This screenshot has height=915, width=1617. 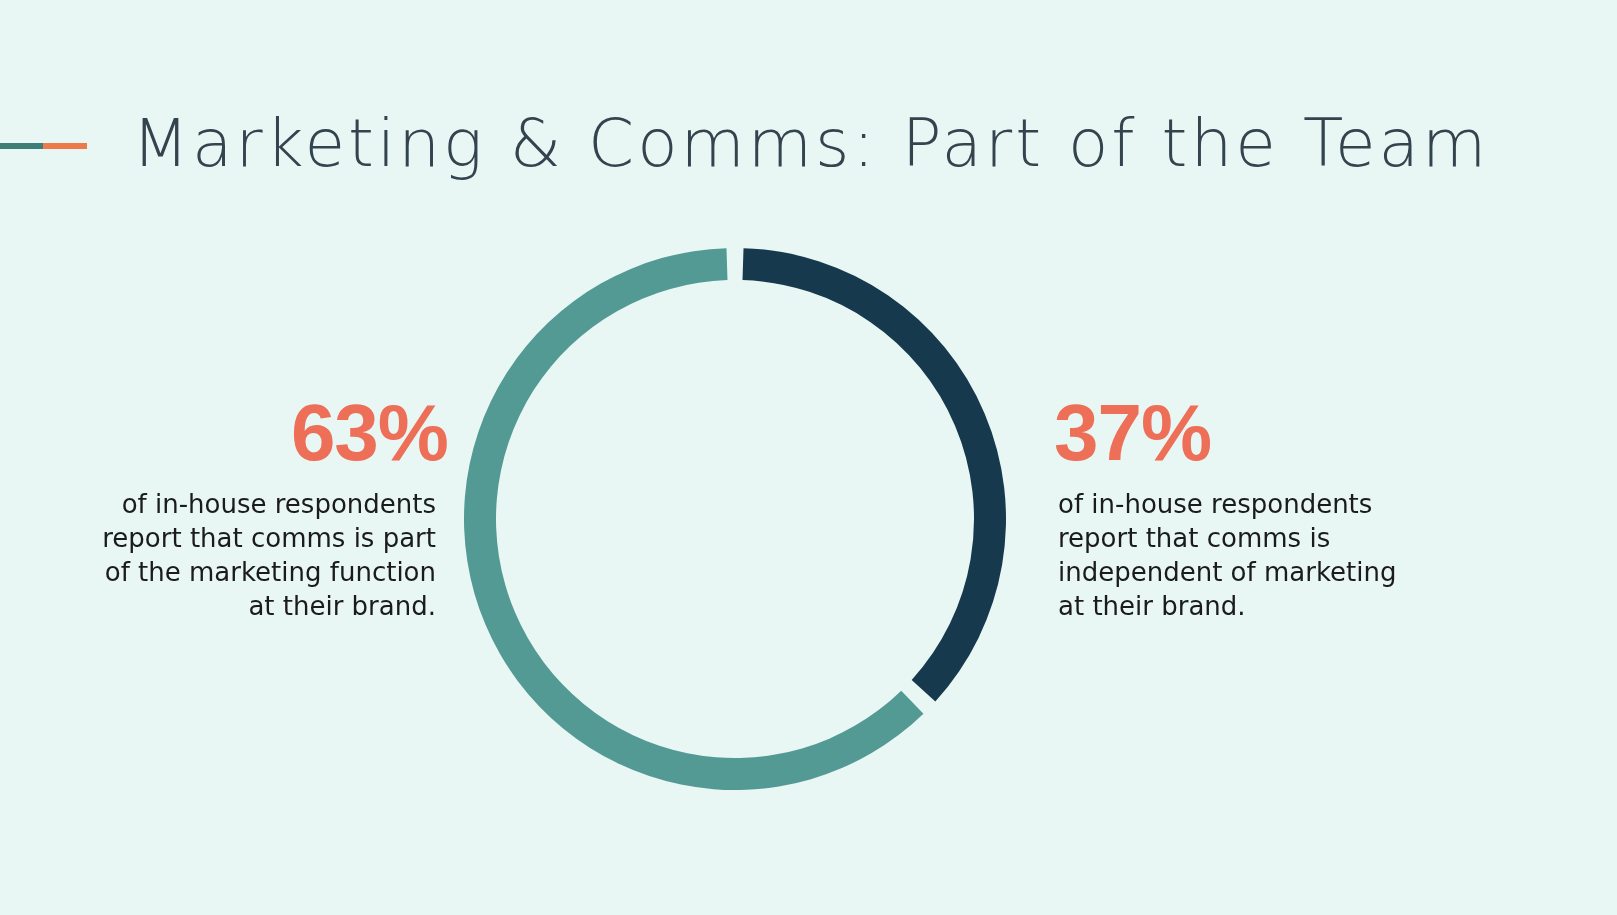 What do you see at coordinates (1228, 555) in the screenshot?
I see `slice-label: of in-house respondents report that comms is independent of marketing at their brand.` at bounding box center [1228, 555].